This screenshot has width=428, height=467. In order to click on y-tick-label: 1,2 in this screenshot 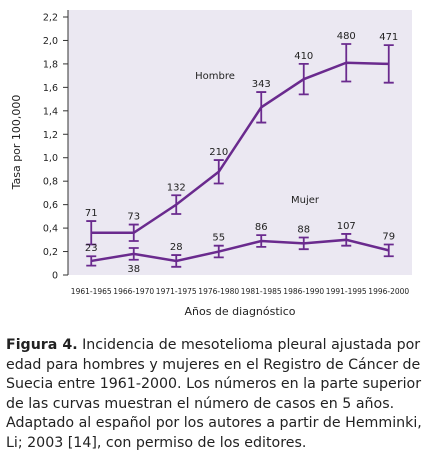, I will do `click(50, 135)`.